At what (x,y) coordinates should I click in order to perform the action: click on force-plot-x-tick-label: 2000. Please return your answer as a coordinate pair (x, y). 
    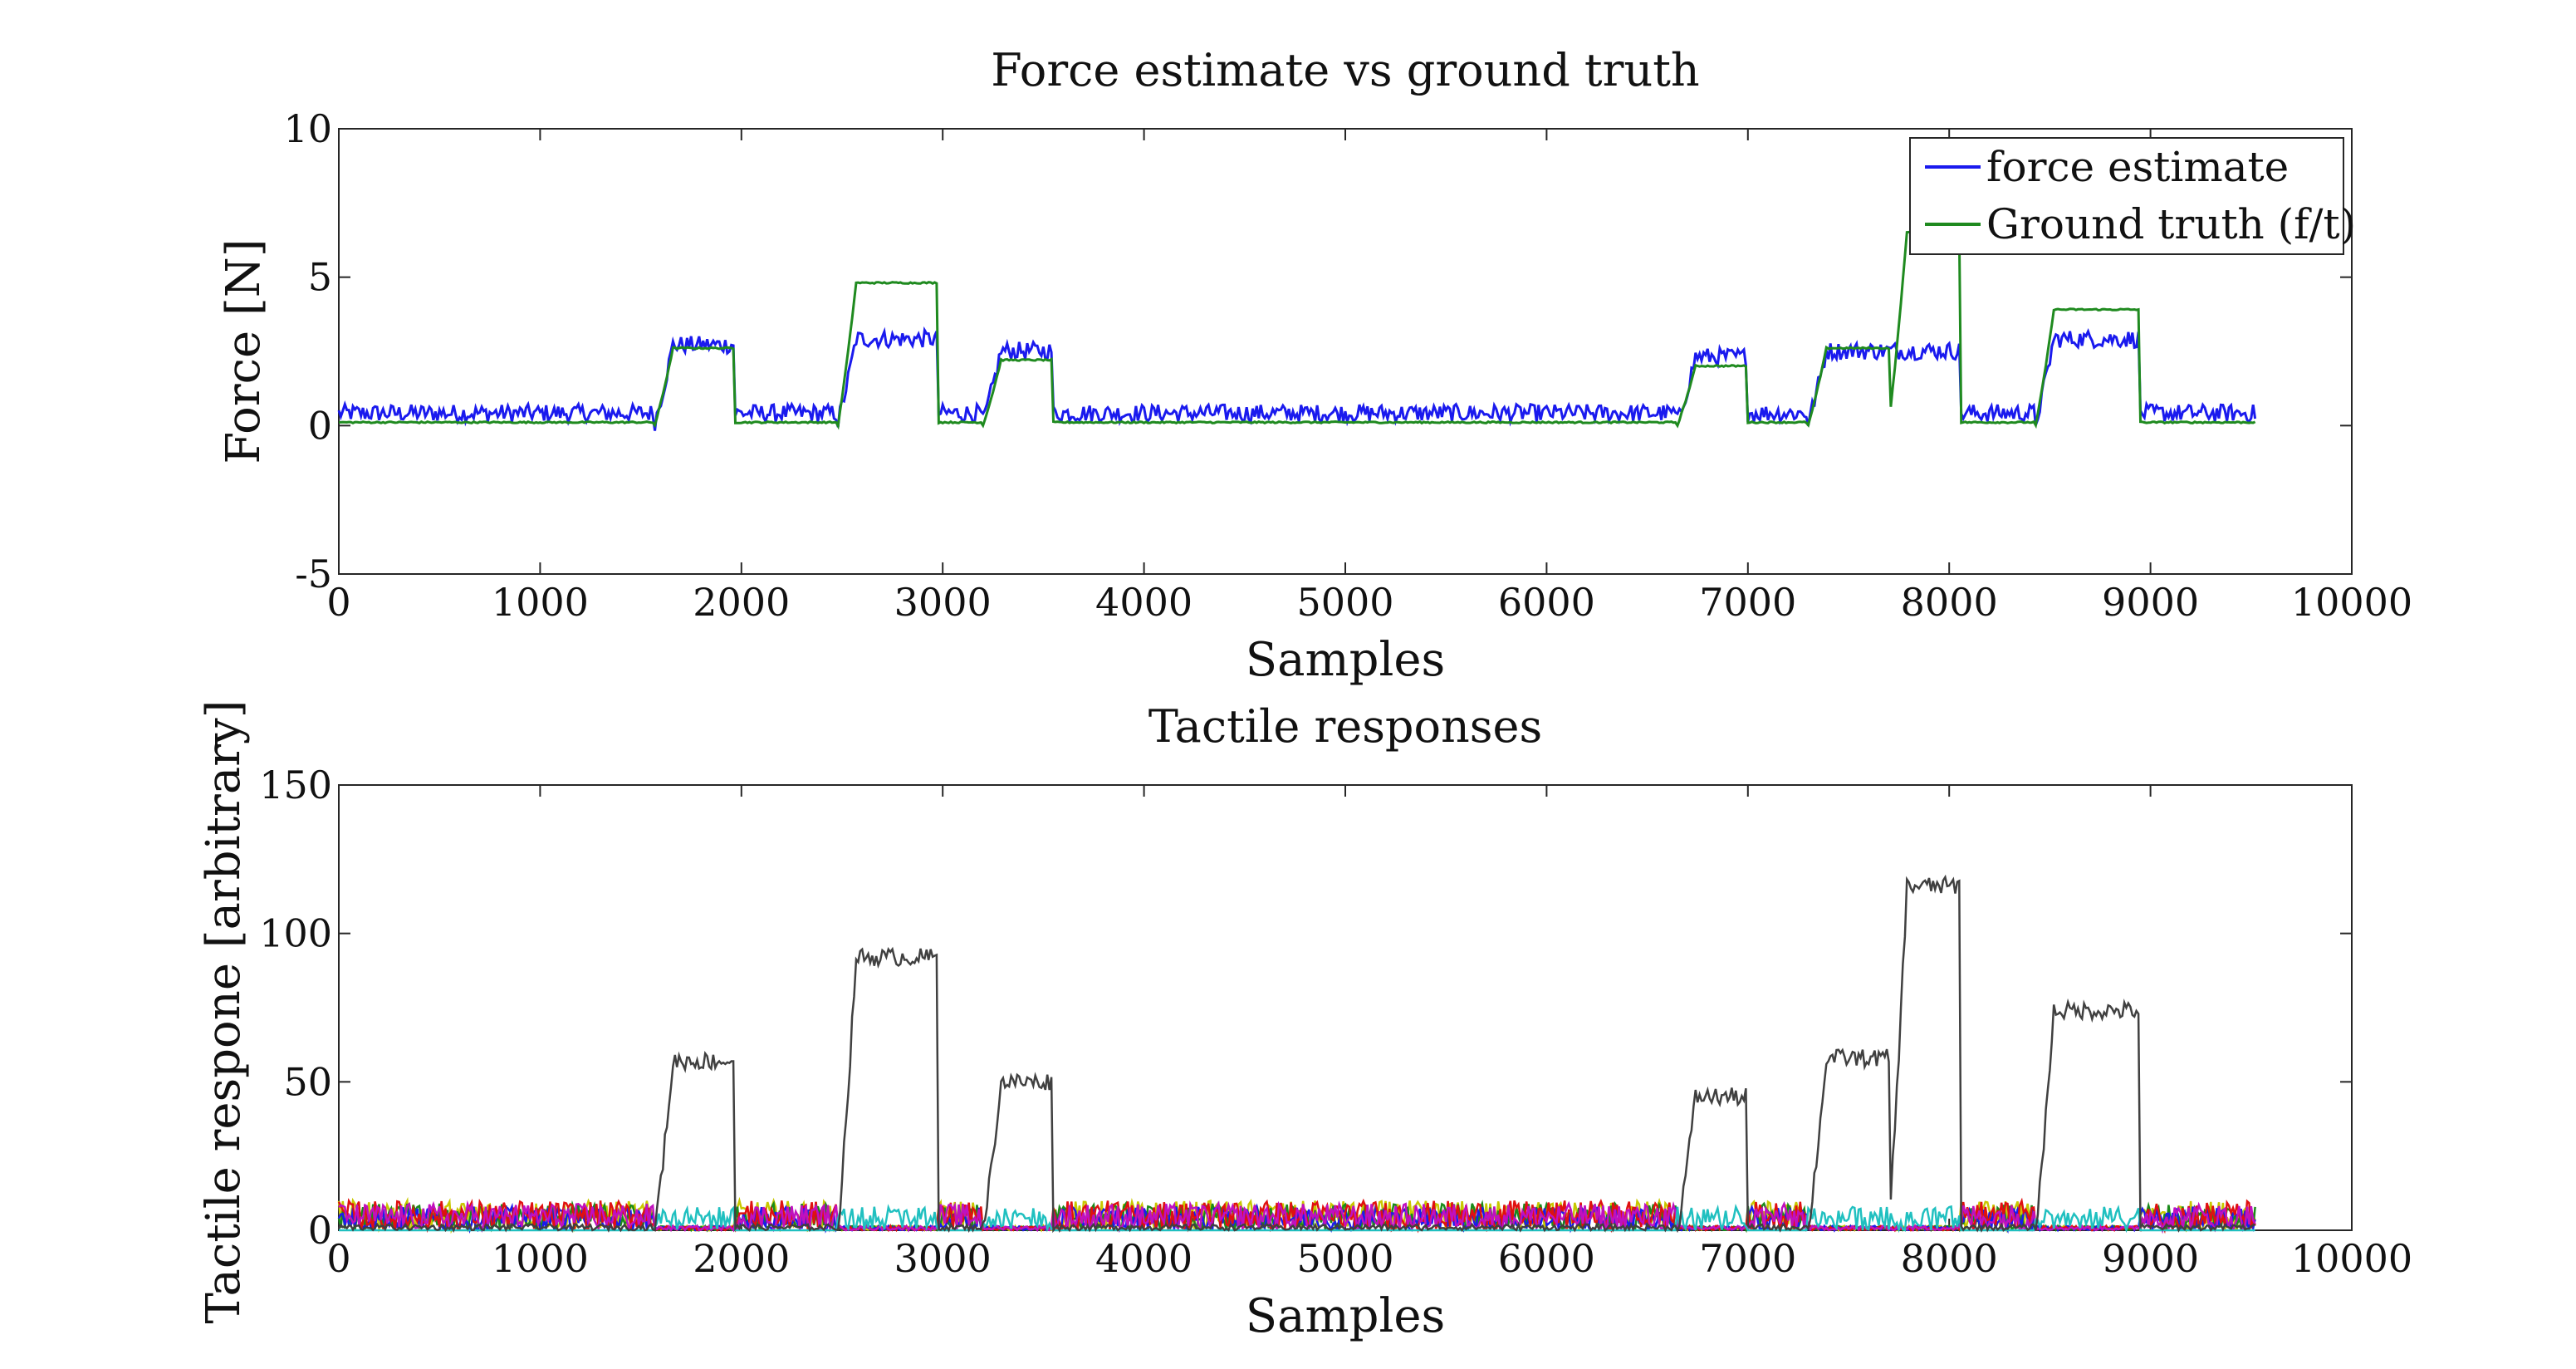
    Looking at the image, I should click on (742, 602).